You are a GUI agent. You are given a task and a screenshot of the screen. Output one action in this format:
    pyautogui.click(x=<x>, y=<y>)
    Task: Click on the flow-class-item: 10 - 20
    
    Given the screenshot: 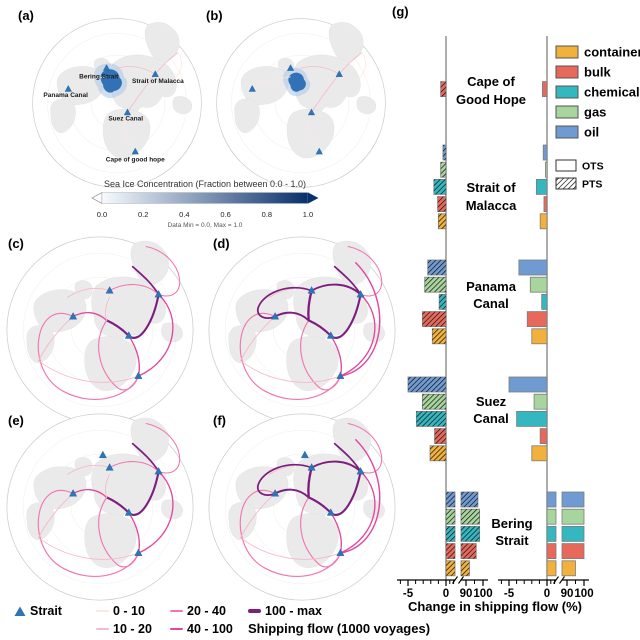 What is the action you would take?
    pyautogui.click(x=124, y=629)
    